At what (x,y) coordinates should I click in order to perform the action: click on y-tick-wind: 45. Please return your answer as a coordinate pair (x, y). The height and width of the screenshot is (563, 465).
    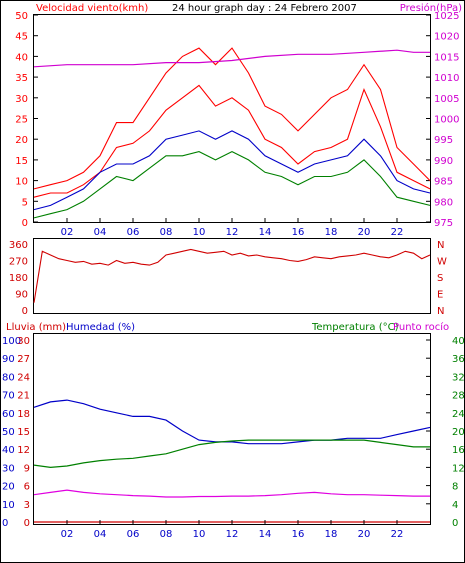
    Looking at the image, I should click on (21, 37).